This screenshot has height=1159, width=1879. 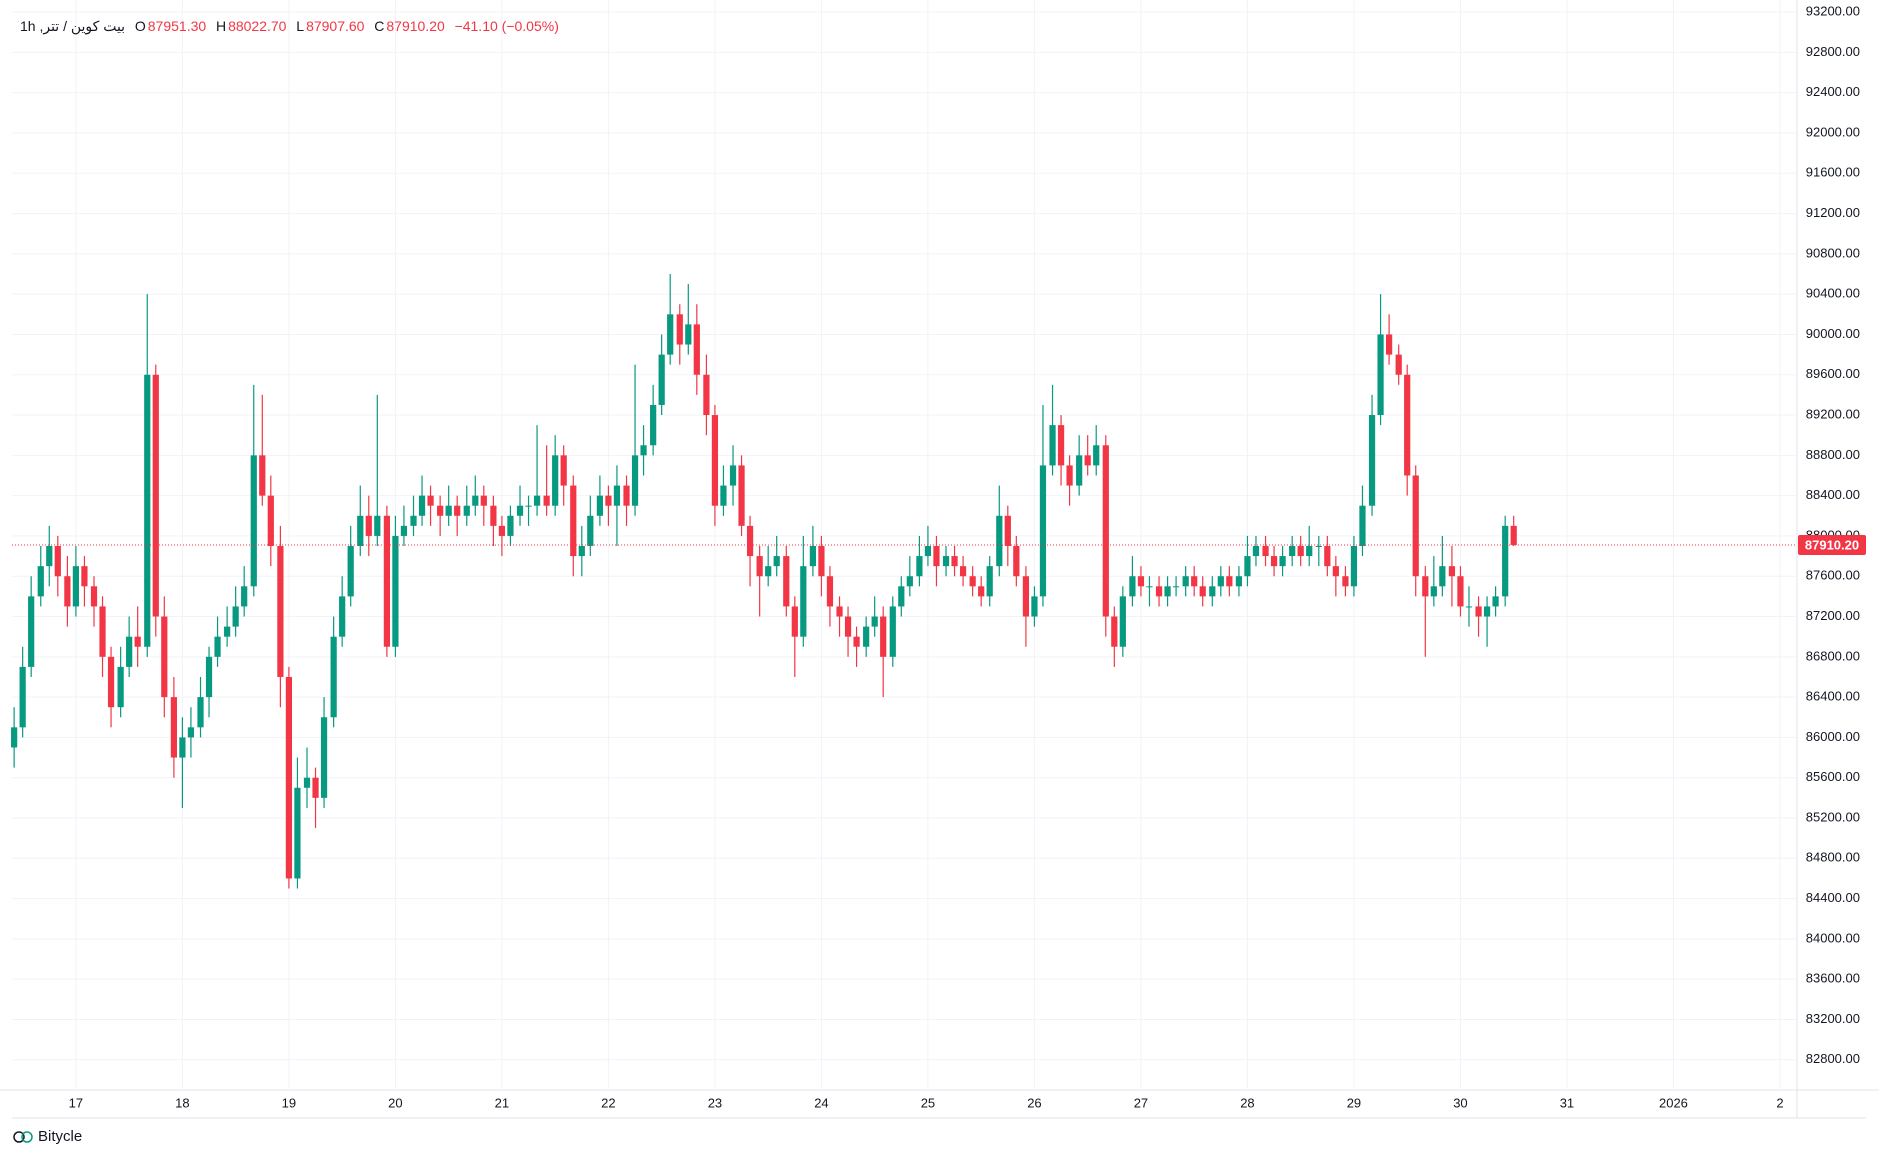 What do you see at coordinates (1833, 454) in the screenshot?
I see `y-tick-label: 88800.00` at bounding box center [1833, 454].